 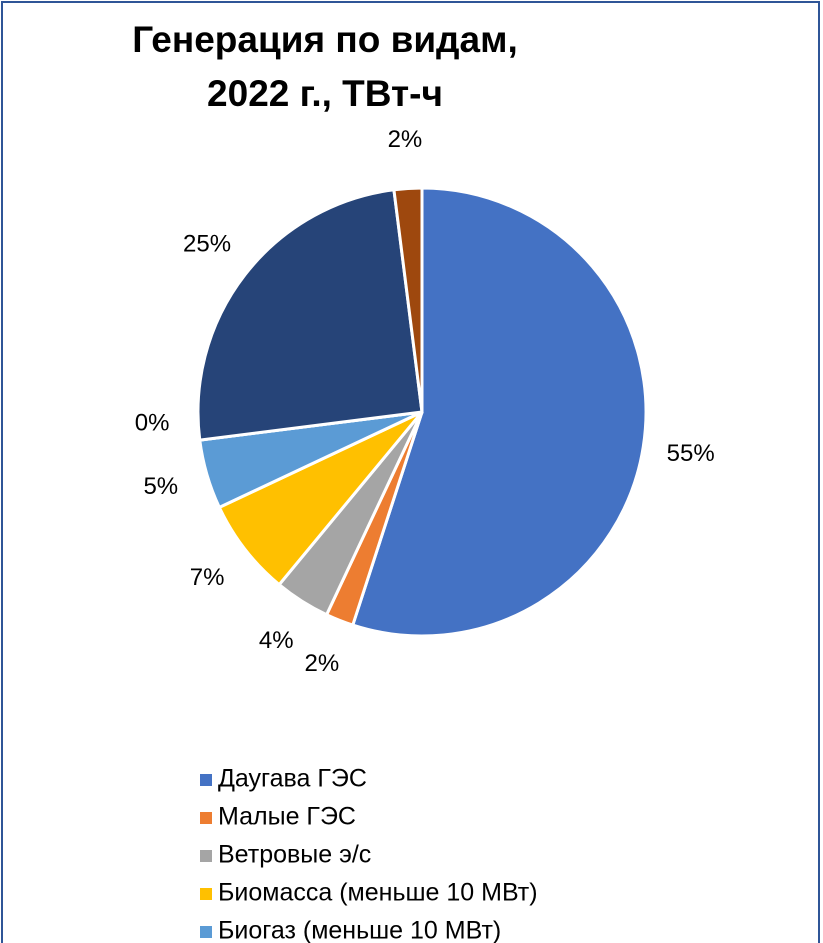 I want to click on chart-title: Генерация по видам,, so click(x=325, y=39).